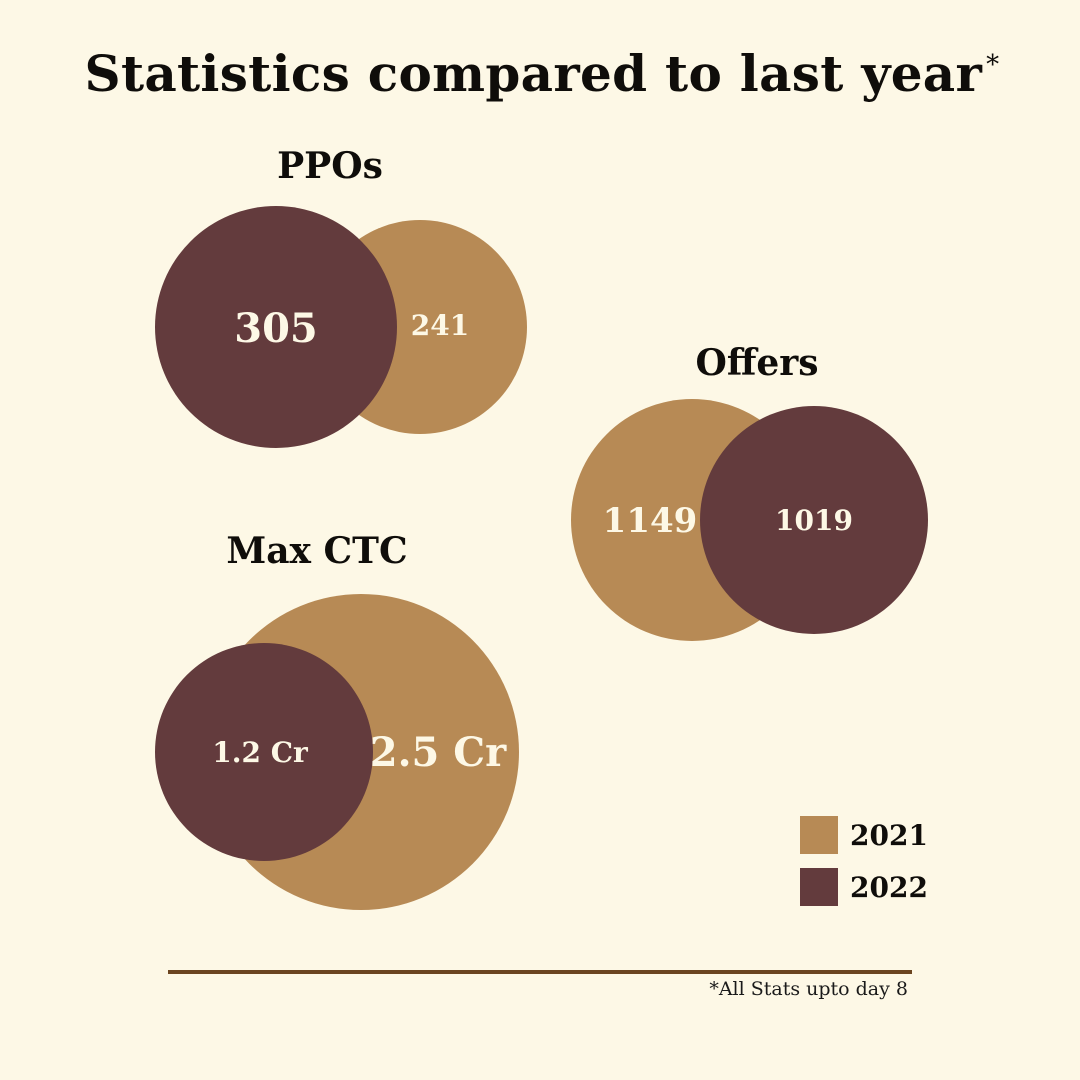  Describe the element at coordinates (808, 989) in the screenshot. I see `footnote: *All Stats upto day 8` at that location.